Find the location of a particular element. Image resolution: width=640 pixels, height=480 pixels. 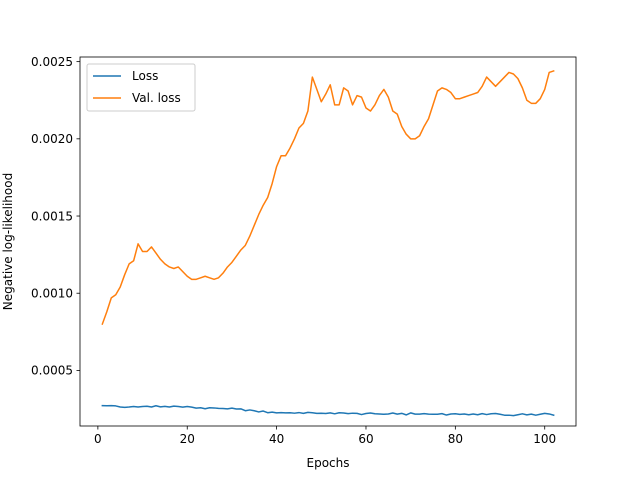

y-tick-label: 0.0025 is located at coordinates (52, 62).